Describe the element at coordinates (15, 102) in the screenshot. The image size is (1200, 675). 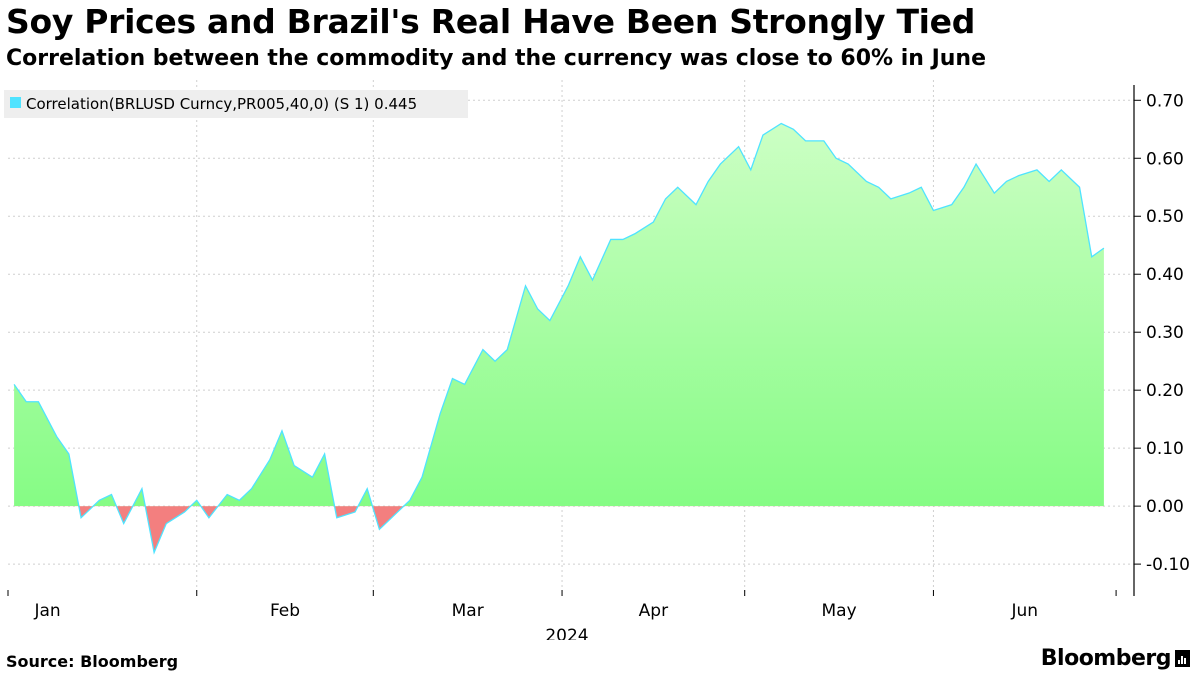
I see `legend-swatch` at that location.